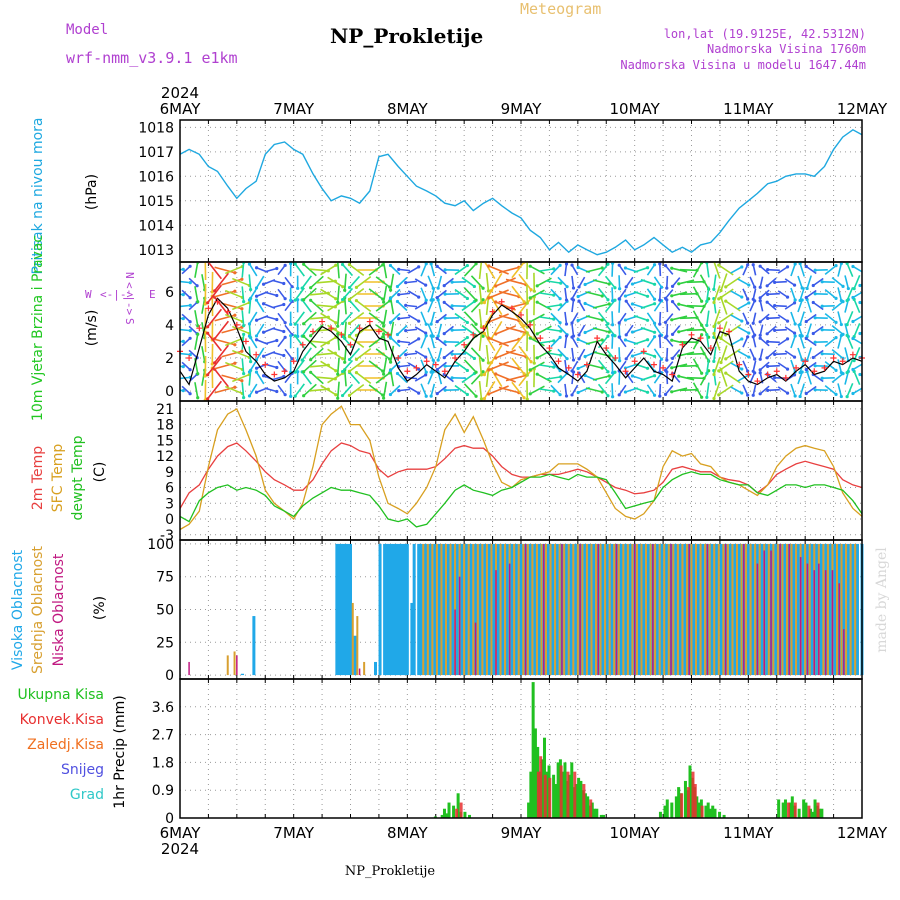  What do you see at coordinates (58, 478) in the screenshot?
I see `sfc-temp-ylabel: SFC Temp` at bounding box center [58, 478].